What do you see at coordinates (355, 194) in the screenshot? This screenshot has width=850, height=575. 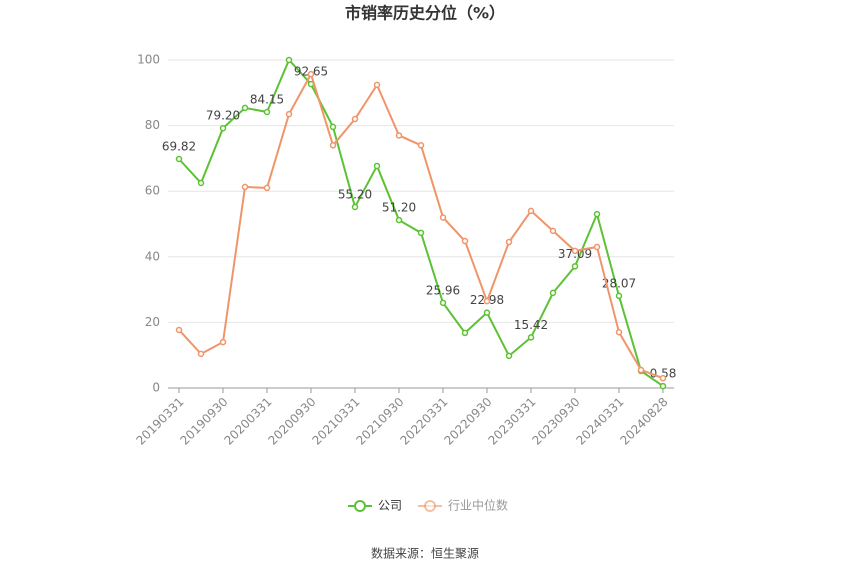 I see `data-label: 55.20` at bounding box center [355, 194].